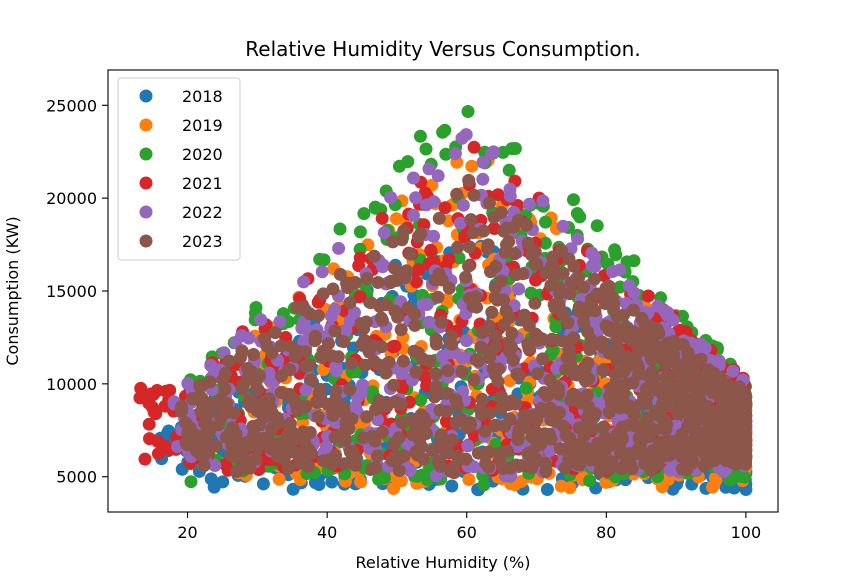 The image size is (864, 576). What do you see at coordinates (71, 291) in the screenshot?
I see `y-tick-label: 15000` at bounding box center [71, 291].